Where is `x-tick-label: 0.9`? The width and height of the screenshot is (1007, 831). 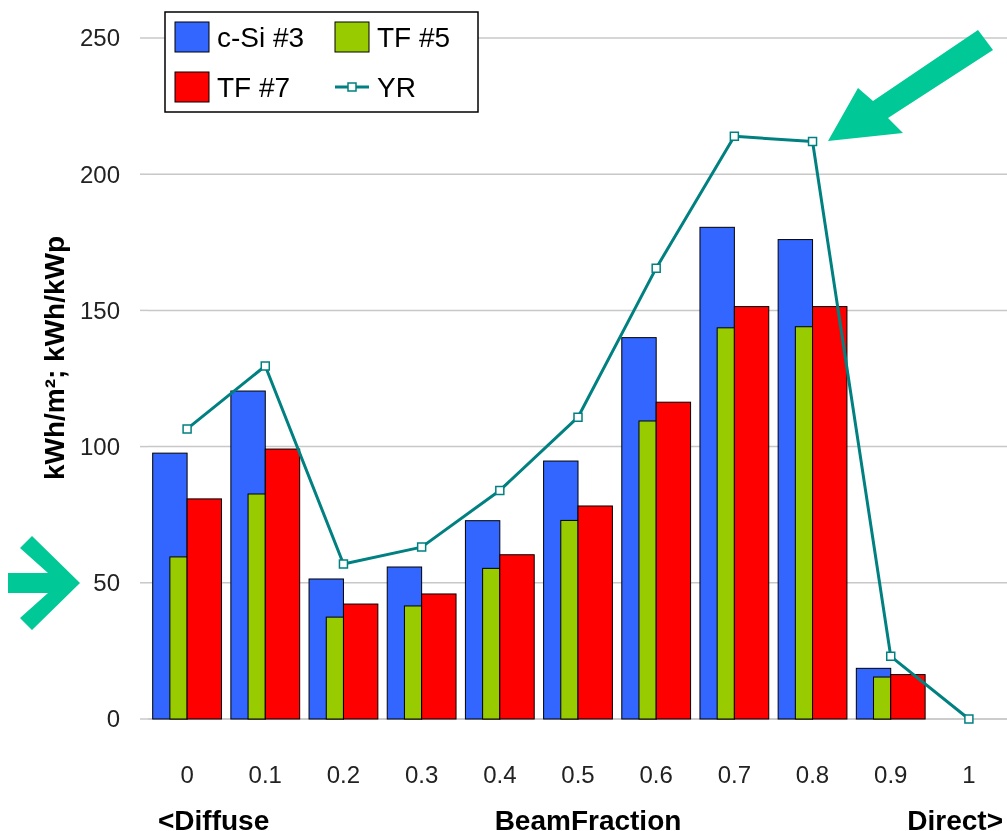
x-tick-label: 0.9 is located at coordinates (891, 774).